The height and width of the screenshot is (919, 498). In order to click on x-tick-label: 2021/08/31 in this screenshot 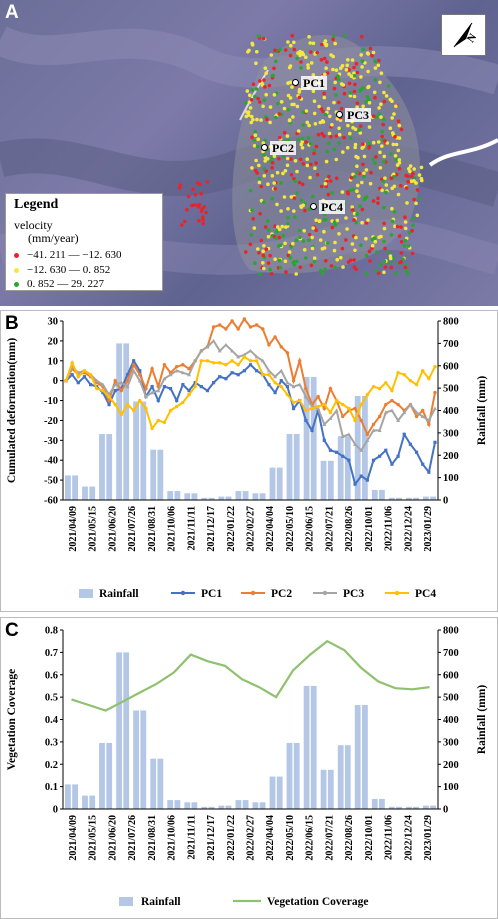, I will do `click(152, 838)`.